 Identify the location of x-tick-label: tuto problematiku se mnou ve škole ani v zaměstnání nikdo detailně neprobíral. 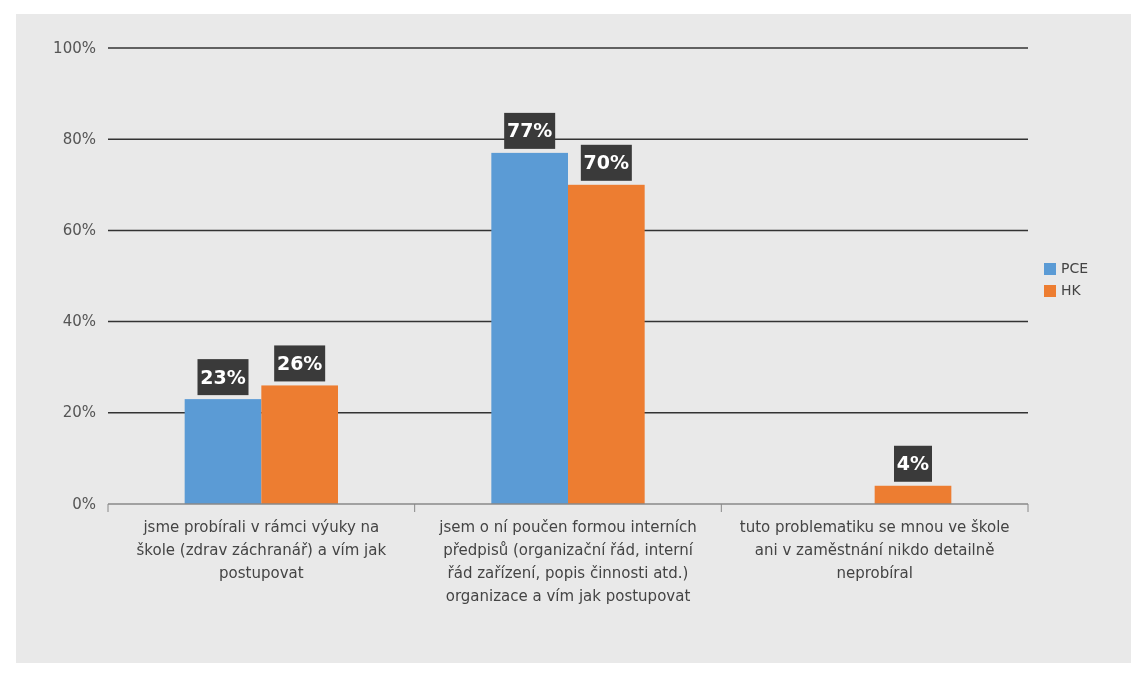
(874, 550).